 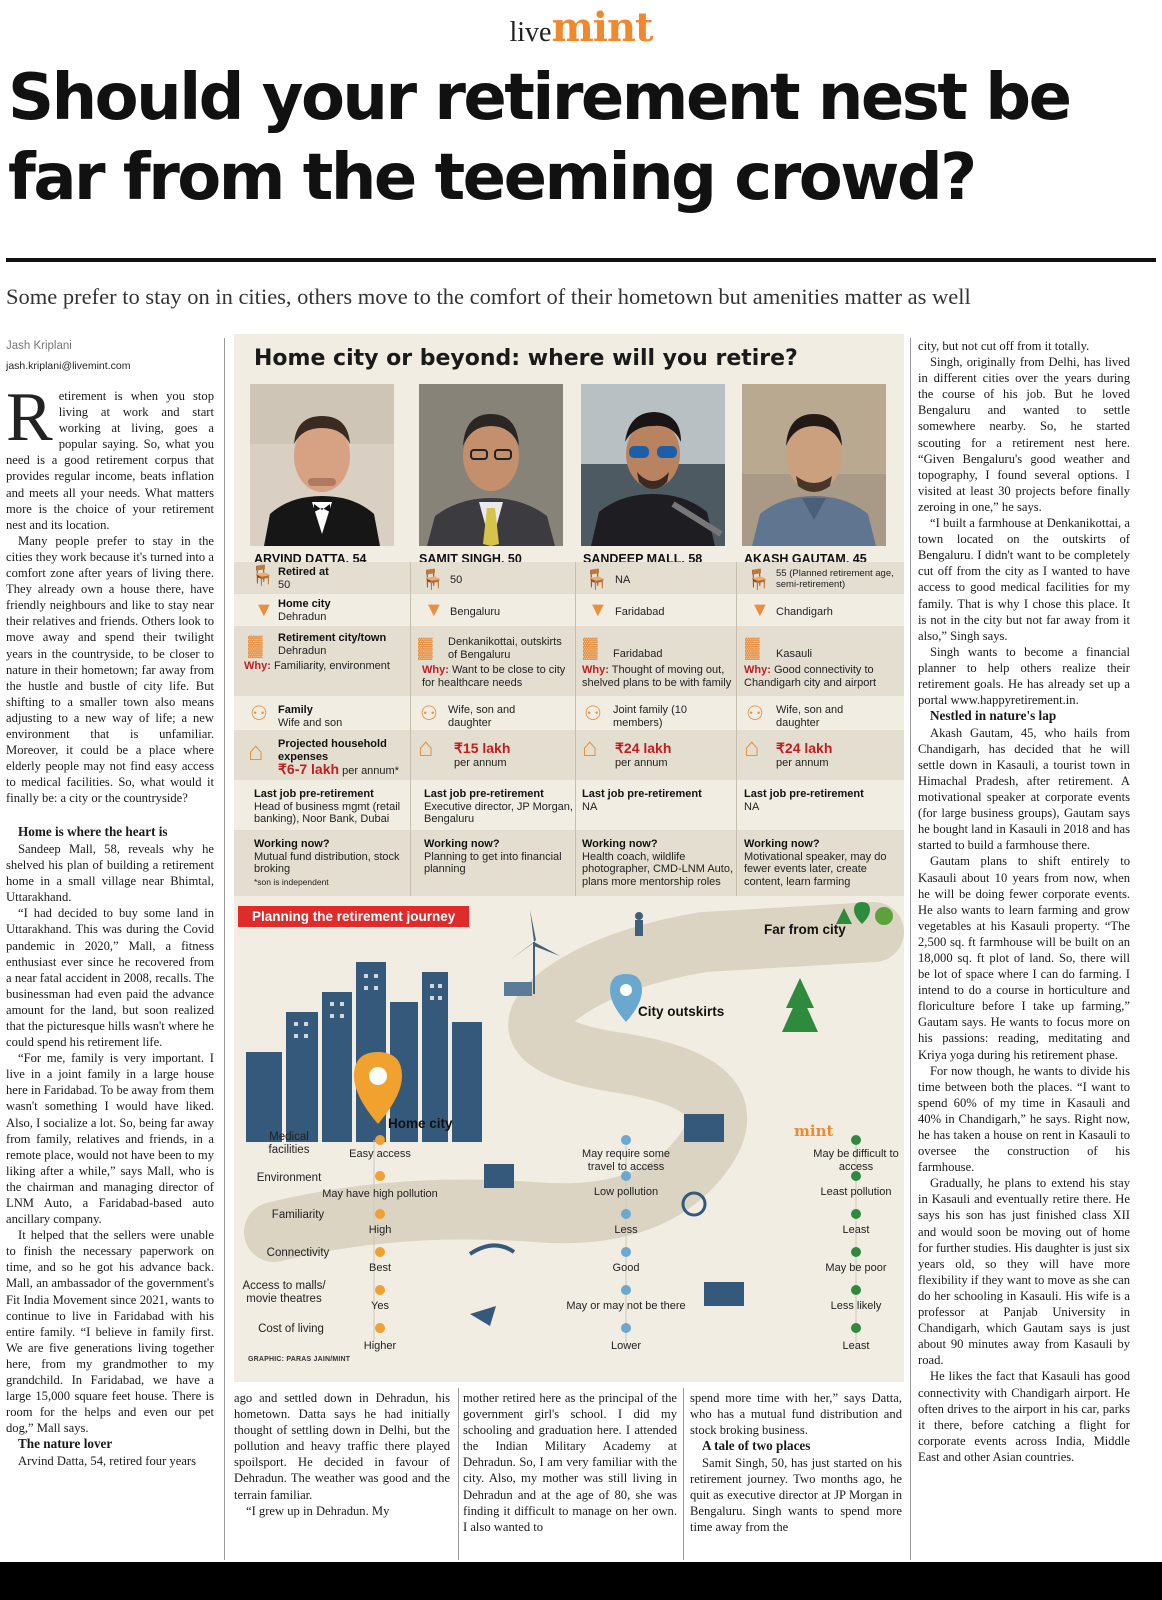 I want to click on criterion-label: Medical facilities, so click(x=289, y=1144).